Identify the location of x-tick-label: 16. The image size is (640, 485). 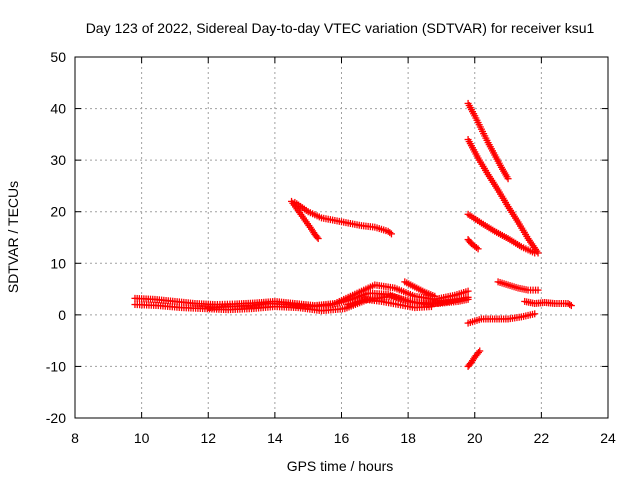
(342, 438).